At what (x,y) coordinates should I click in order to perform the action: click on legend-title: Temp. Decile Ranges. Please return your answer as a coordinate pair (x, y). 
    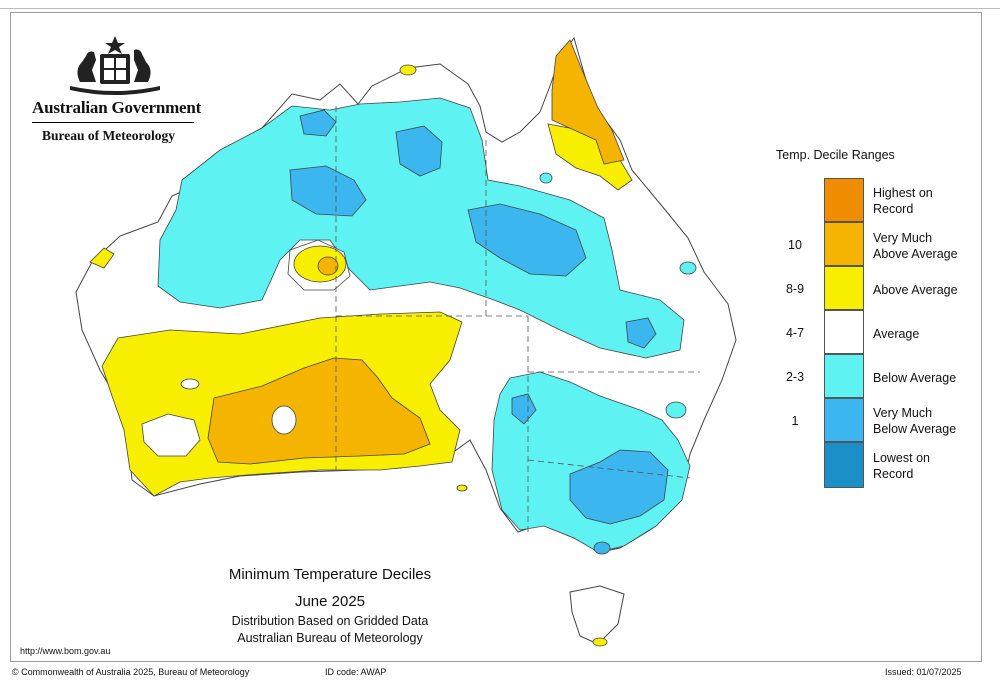
    Looking at the image, I should click on (835, 155).